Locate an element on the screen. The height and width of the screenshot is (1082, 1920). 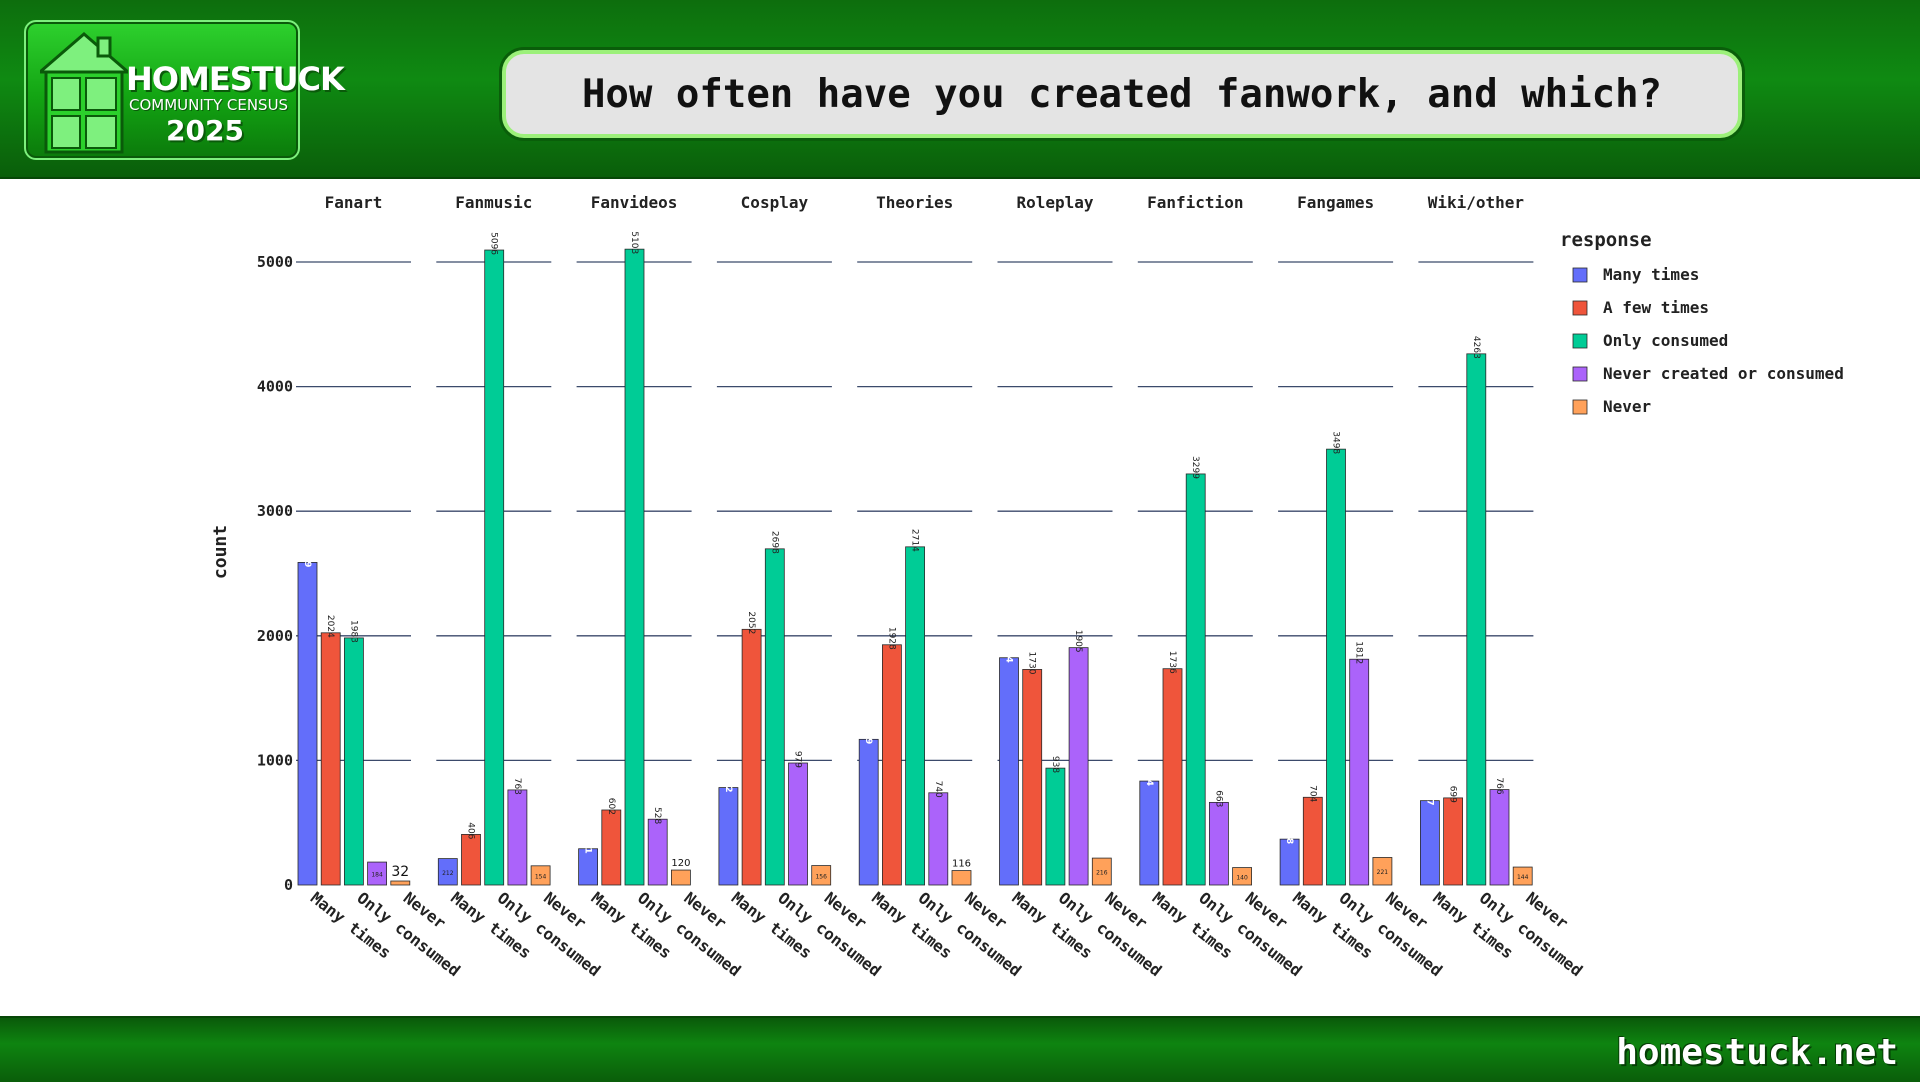
bar-value-label: 184 is located at coordinates (377, 875).